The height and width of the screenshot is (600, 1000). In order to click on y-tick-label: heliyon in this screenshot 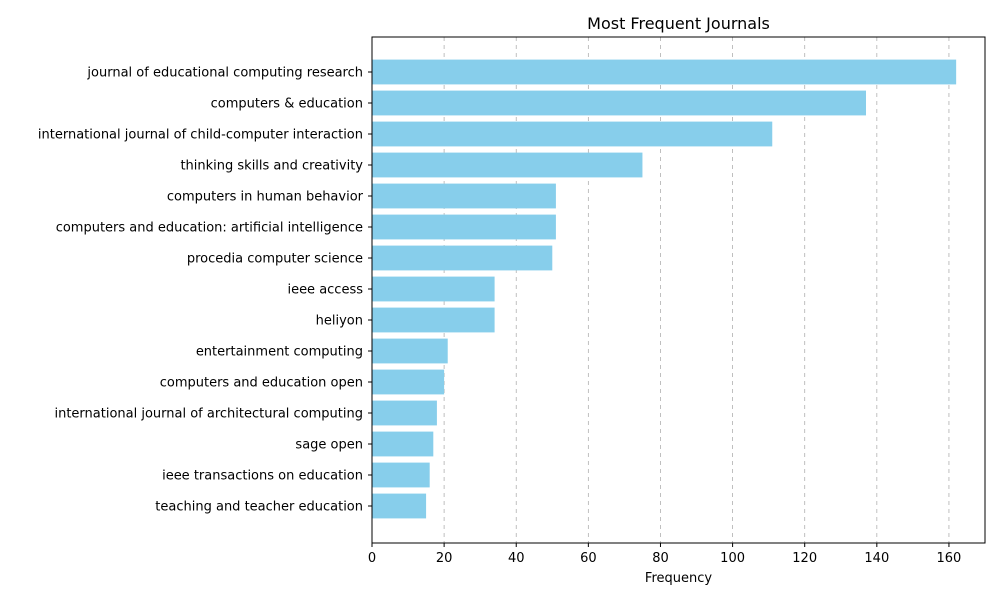, I will do `click(339, 321)`.